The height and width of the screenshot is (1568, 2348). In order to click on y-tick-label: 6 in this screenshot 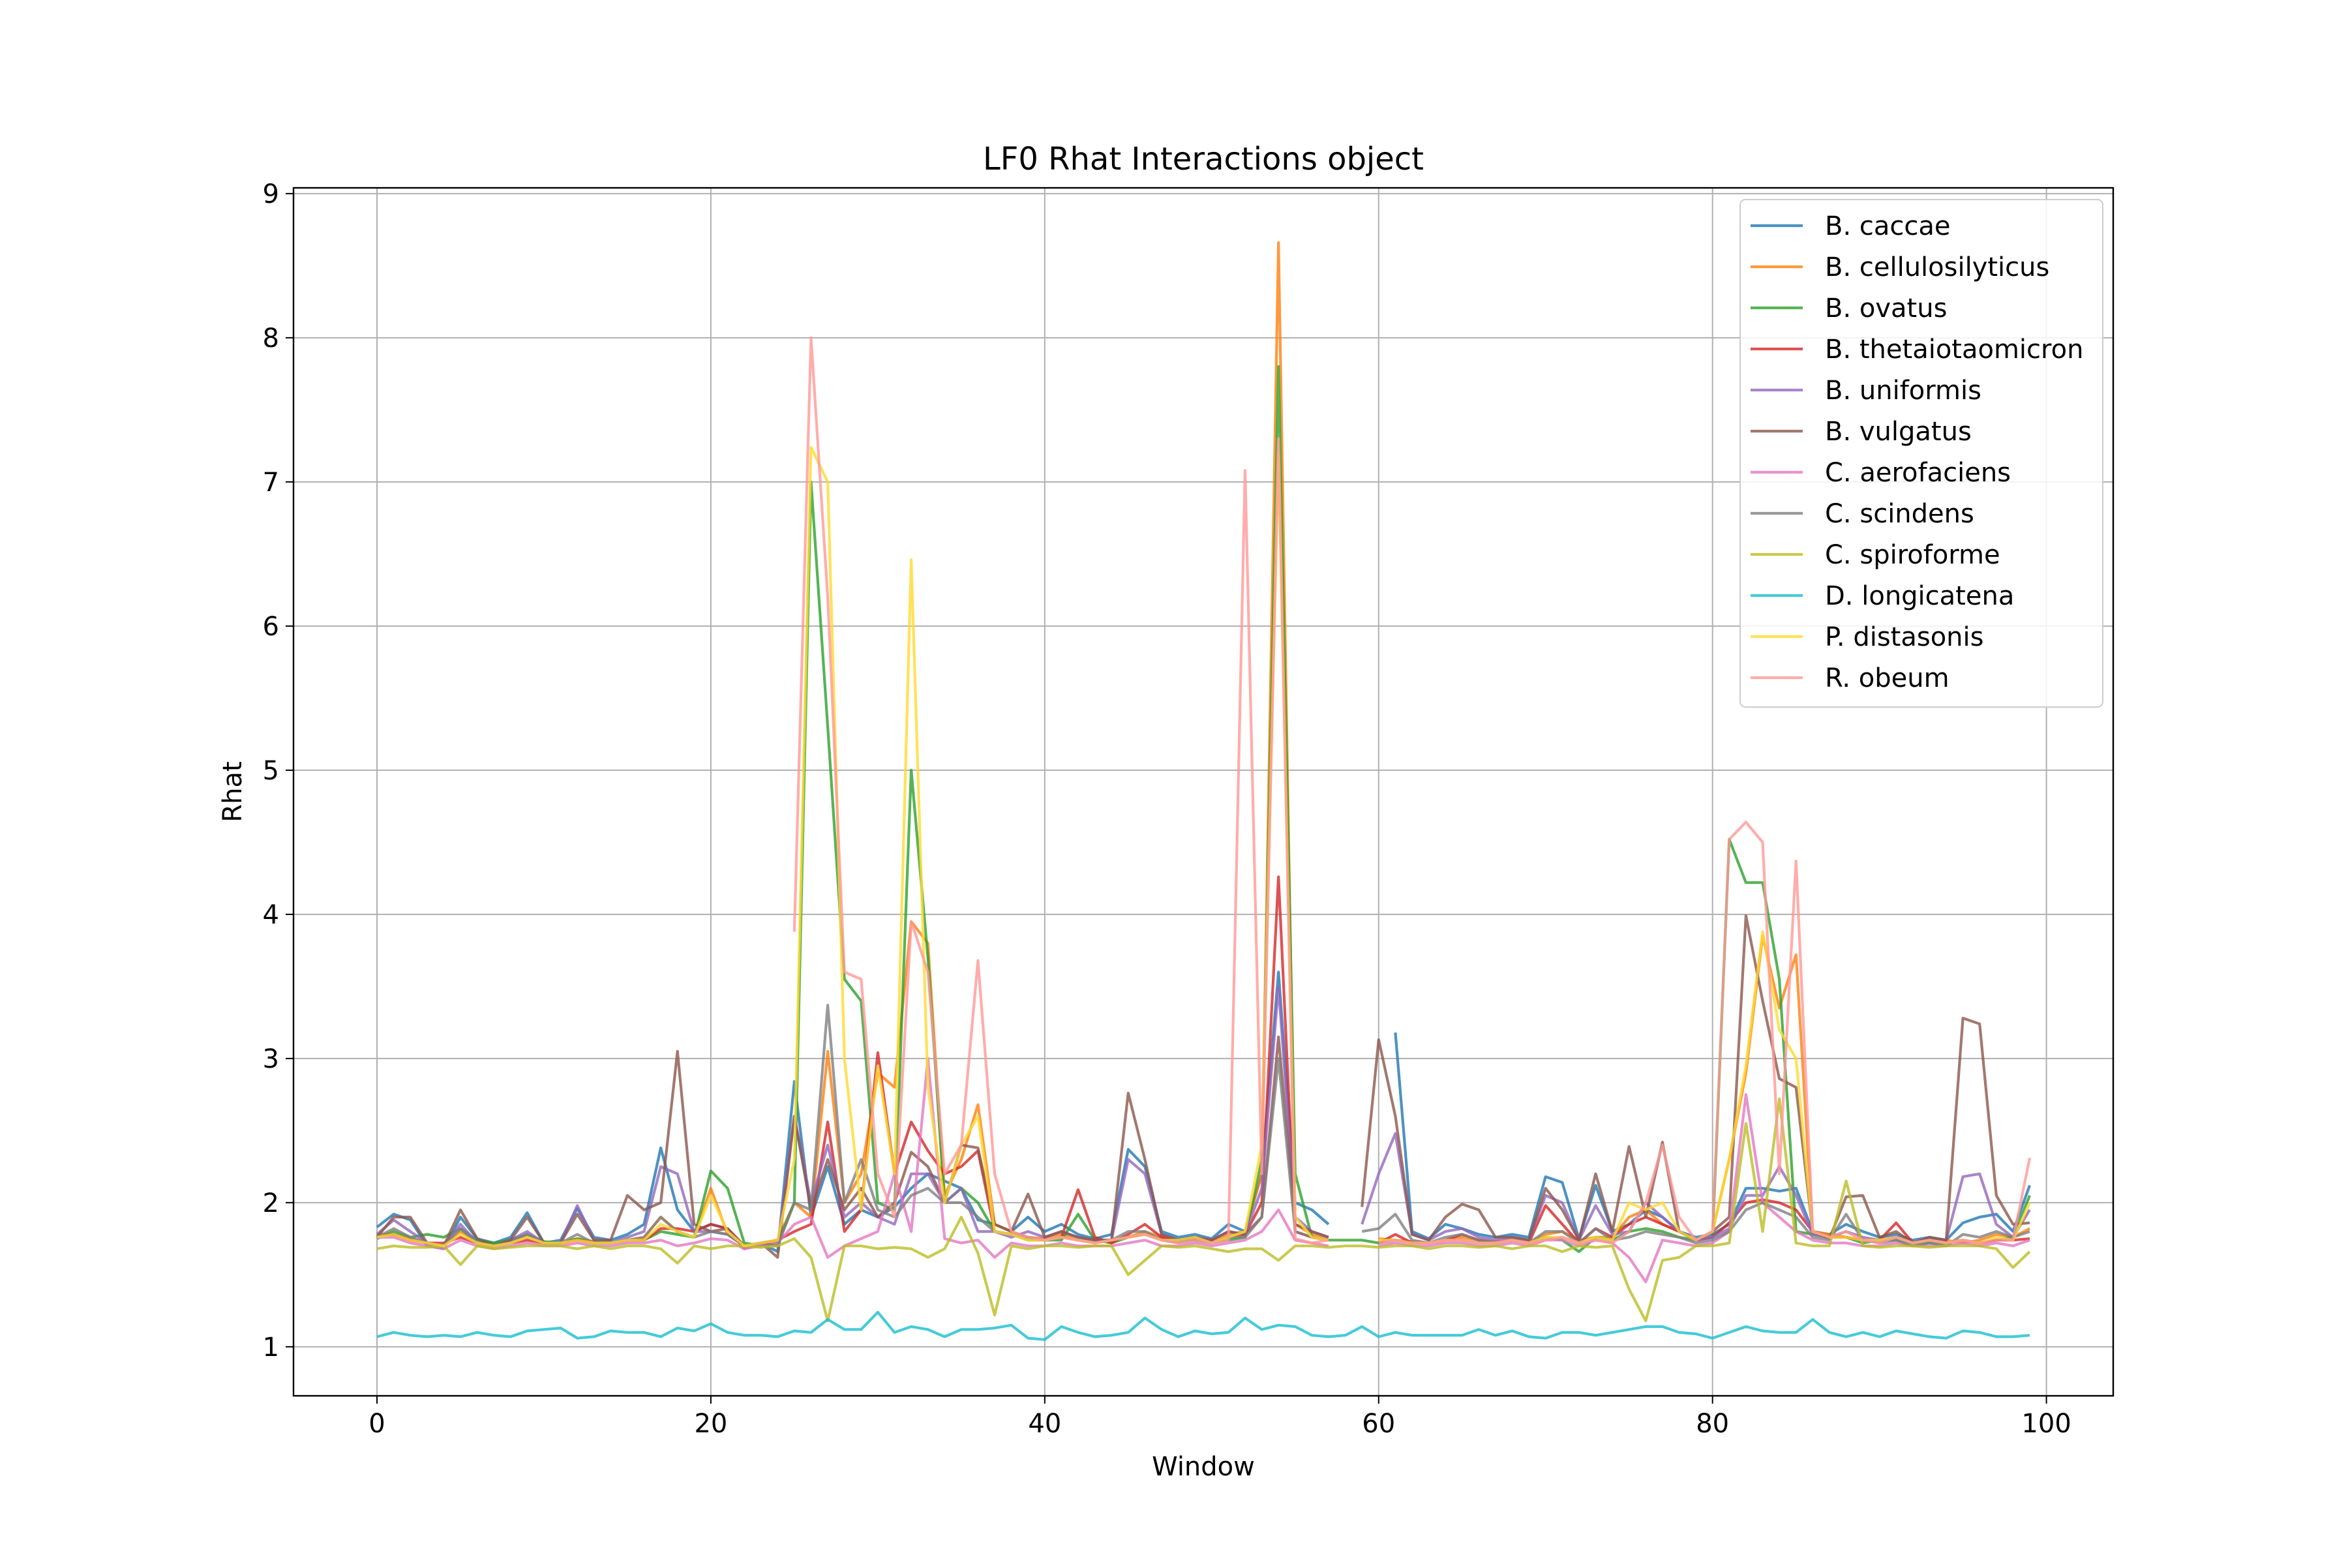, I will do `click(271, 627)`.